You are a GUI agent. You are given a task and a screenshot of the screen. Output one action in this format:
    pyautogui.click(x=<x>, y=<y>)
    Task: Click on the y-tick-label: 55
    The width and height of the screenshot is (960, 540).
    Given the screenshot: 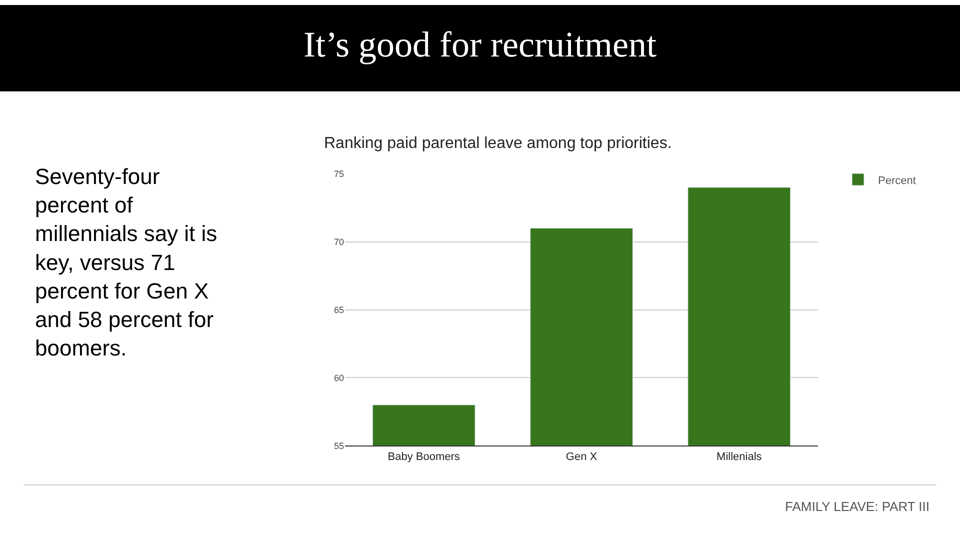 What is the action you would take?
    pyautogui.click(x=339, y=445)
    